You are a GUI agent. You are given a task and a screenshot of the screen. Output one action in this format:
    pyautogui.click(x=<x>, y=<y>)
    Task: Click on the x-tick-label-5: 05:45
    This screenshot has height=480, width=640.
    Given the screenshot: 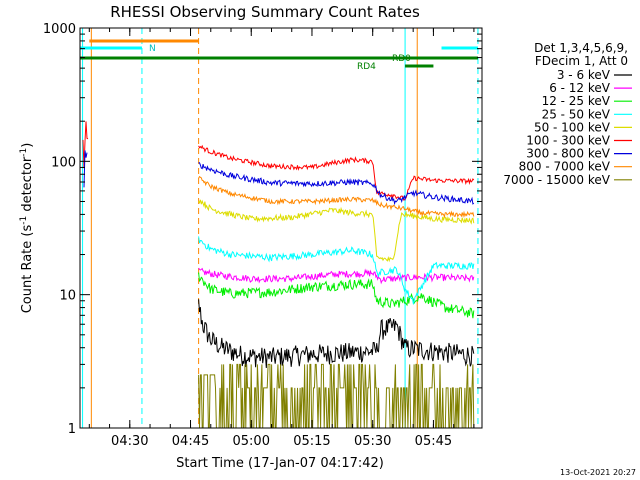 What is the action you would take?
    pyautogui.click(x=433, y=441)
    